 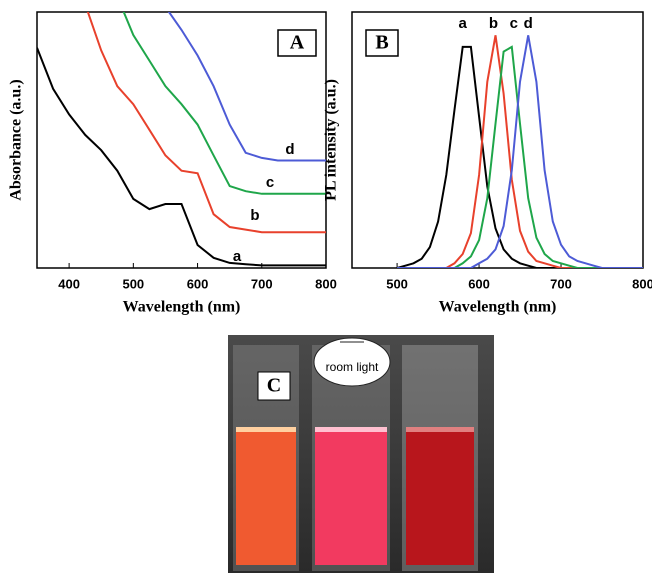 I want to click on lamp, so click(x=352, y=362).